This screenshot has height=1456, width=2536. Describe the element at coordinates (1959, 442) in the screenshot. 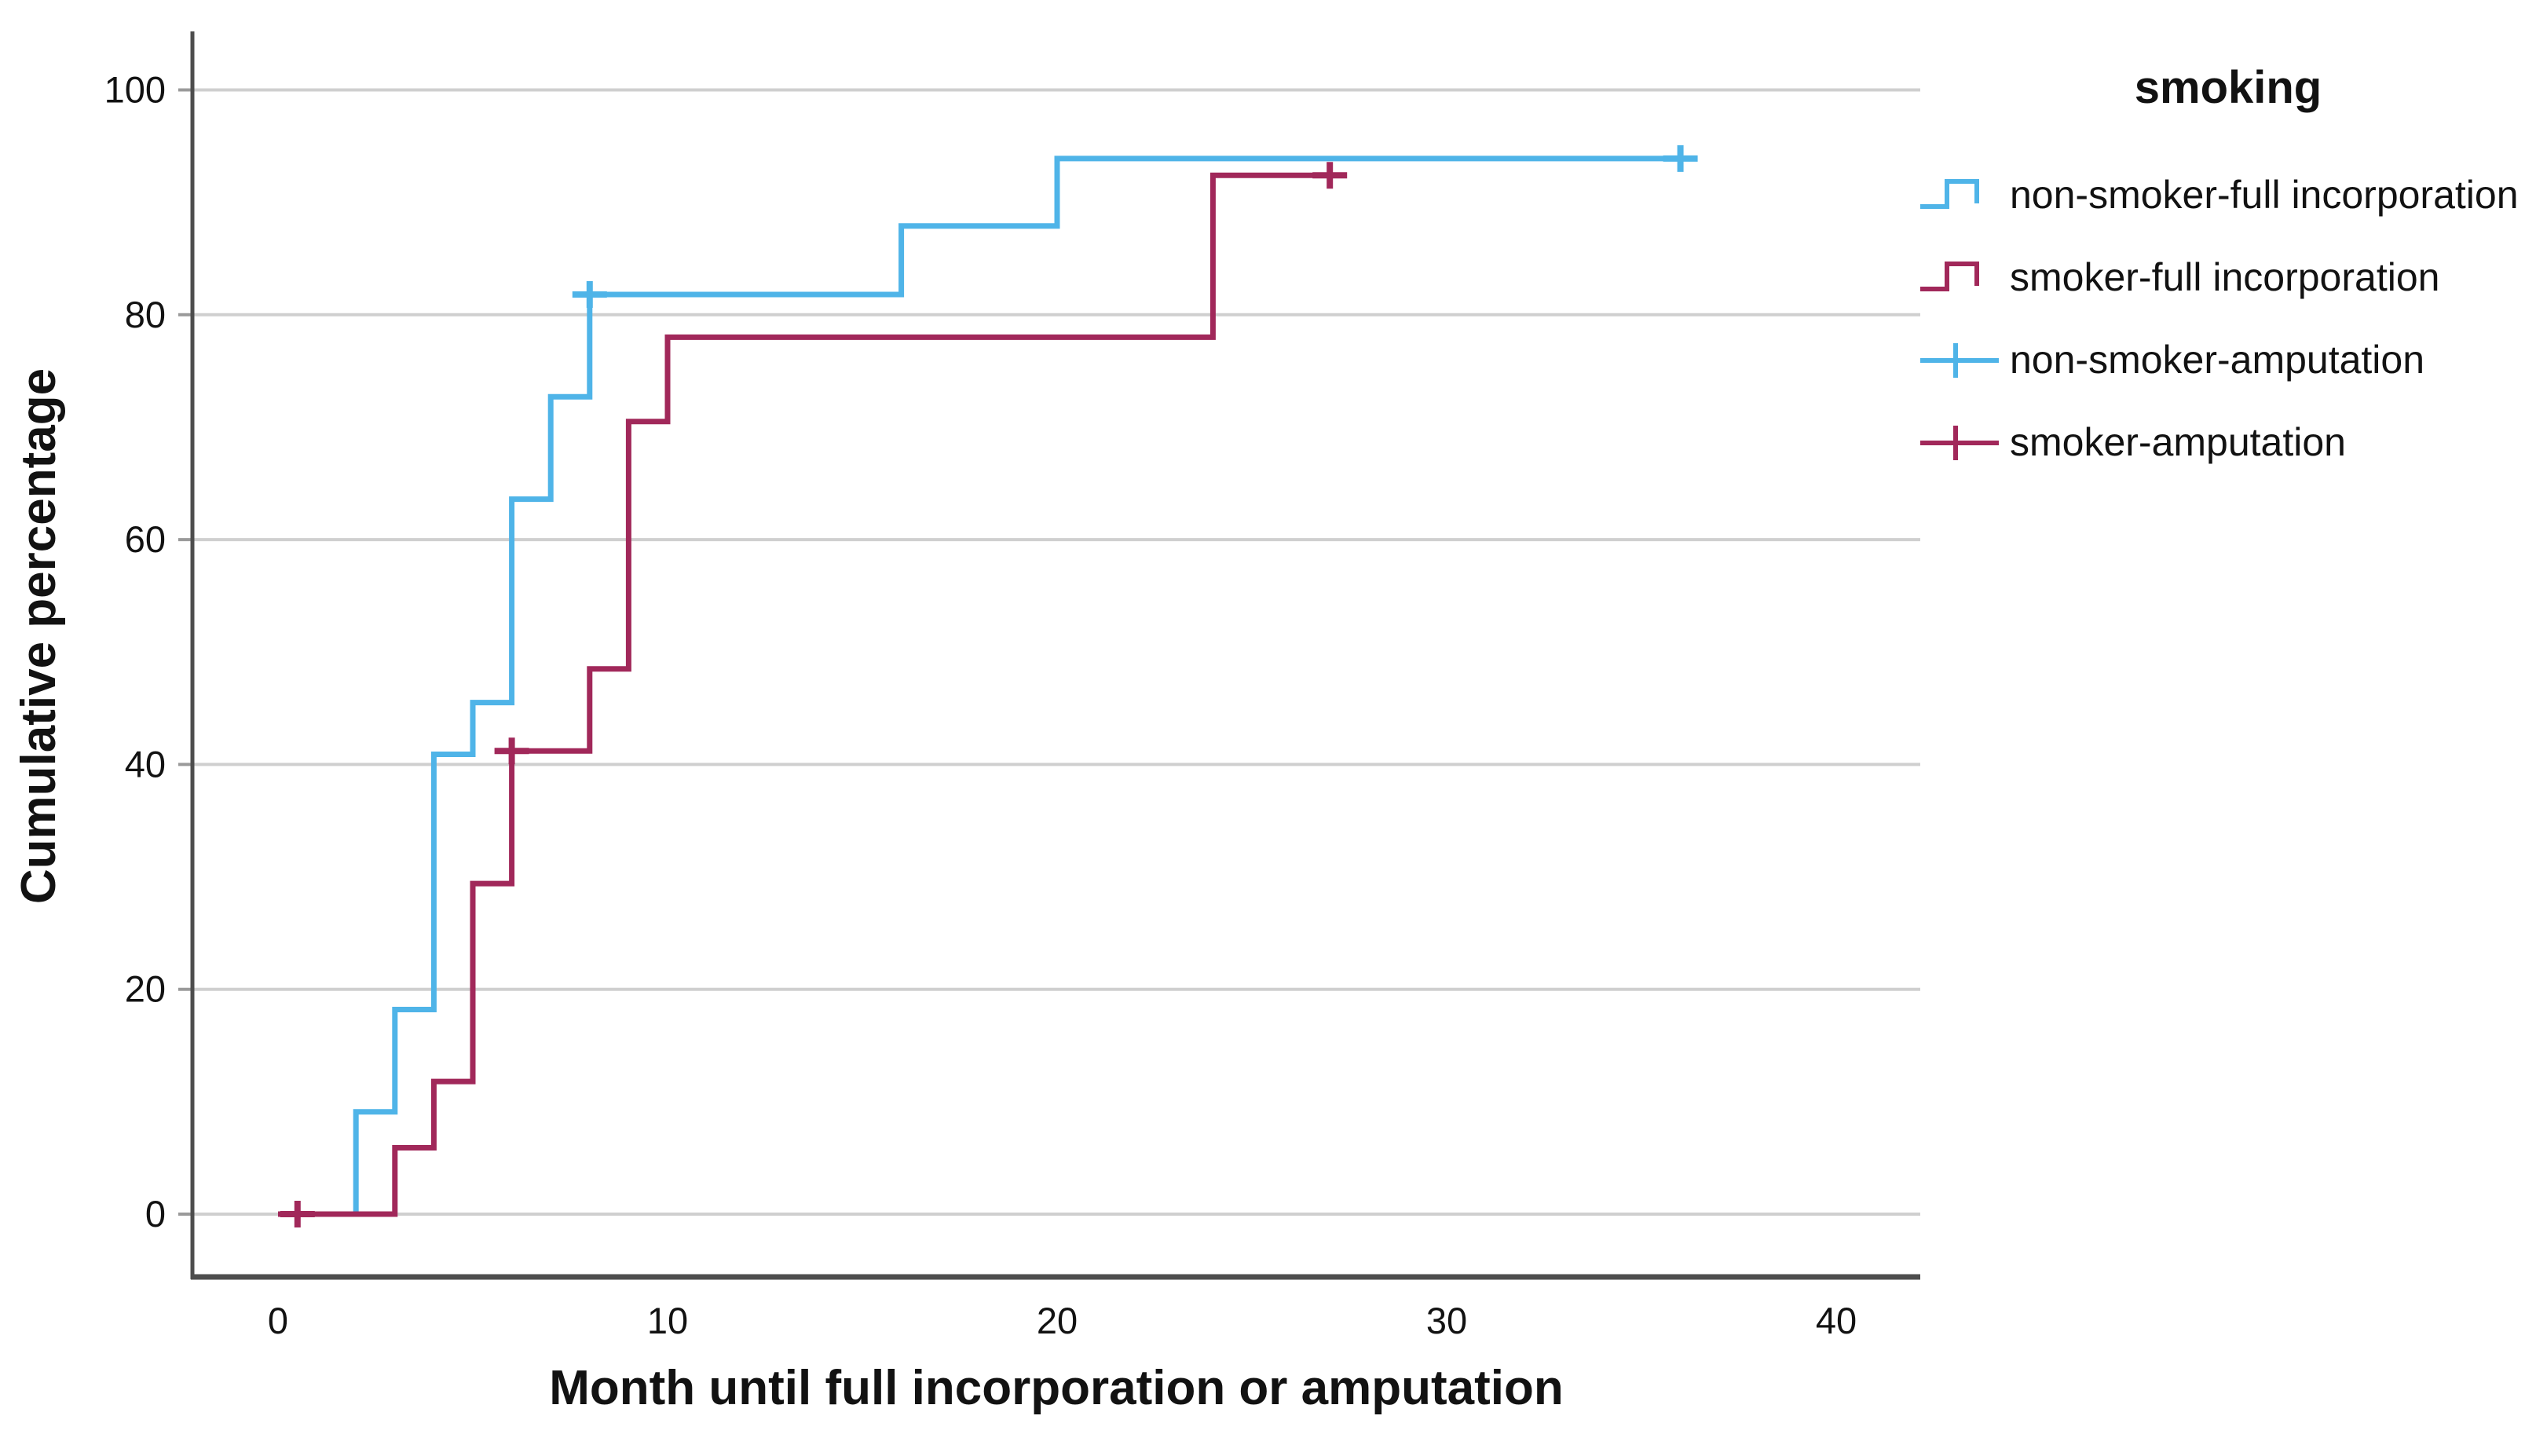

I see `legend-censor-cross-glyph-red` at that location.